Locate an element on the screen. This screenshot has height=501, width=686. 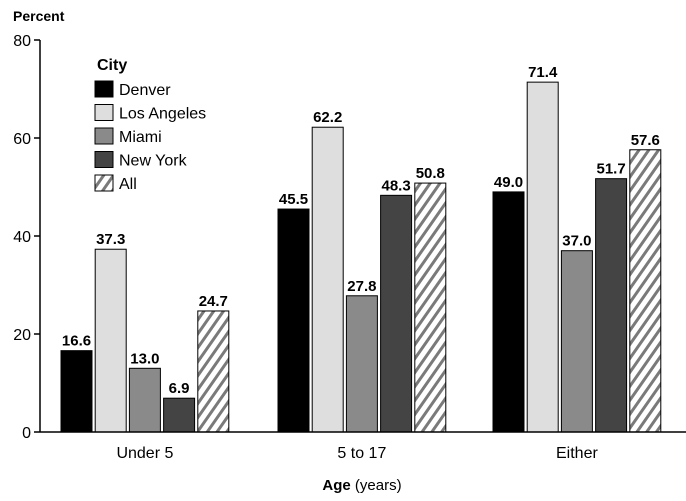
legend-label: Miami is located at coordinates (140, 137).